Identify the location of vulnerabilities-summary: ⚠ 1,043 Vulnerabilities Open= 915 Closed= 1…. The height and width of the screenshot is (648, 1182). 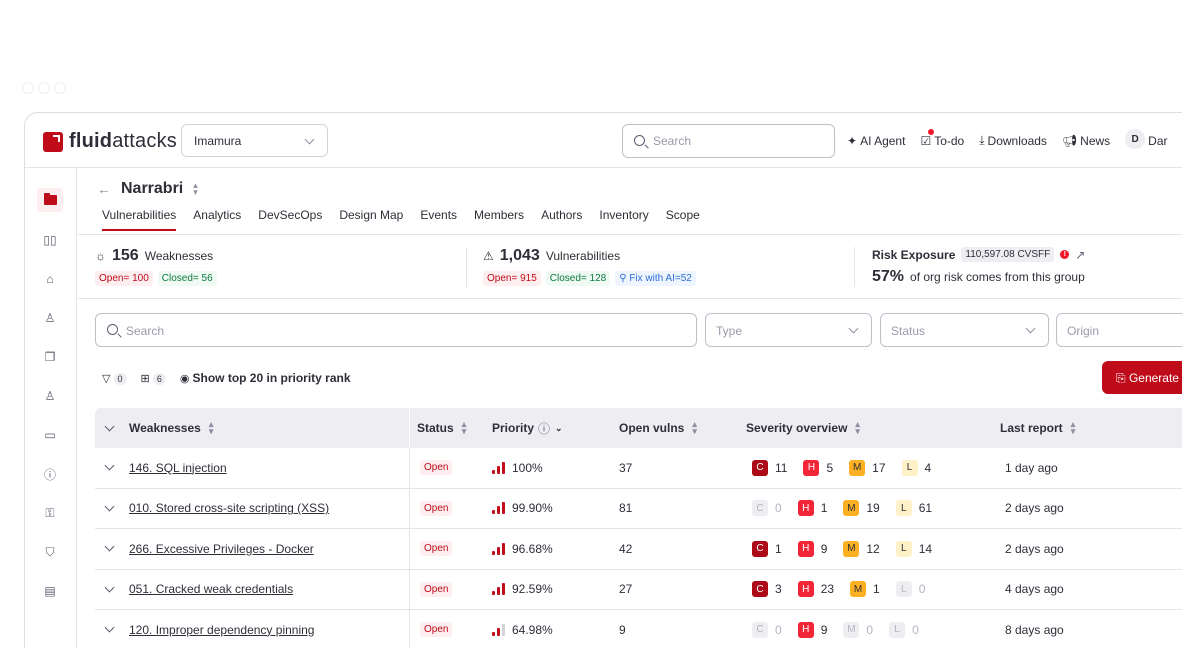
(589, 266).